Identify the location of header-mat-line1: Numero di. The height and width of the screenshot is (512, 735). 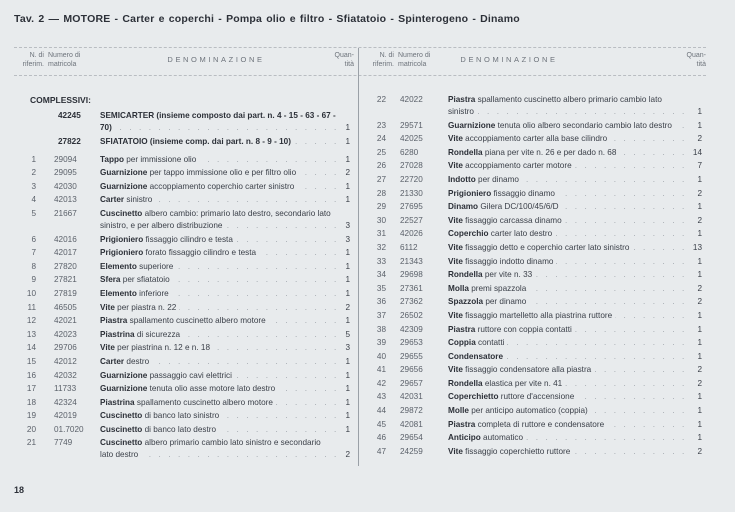
(414, 55).